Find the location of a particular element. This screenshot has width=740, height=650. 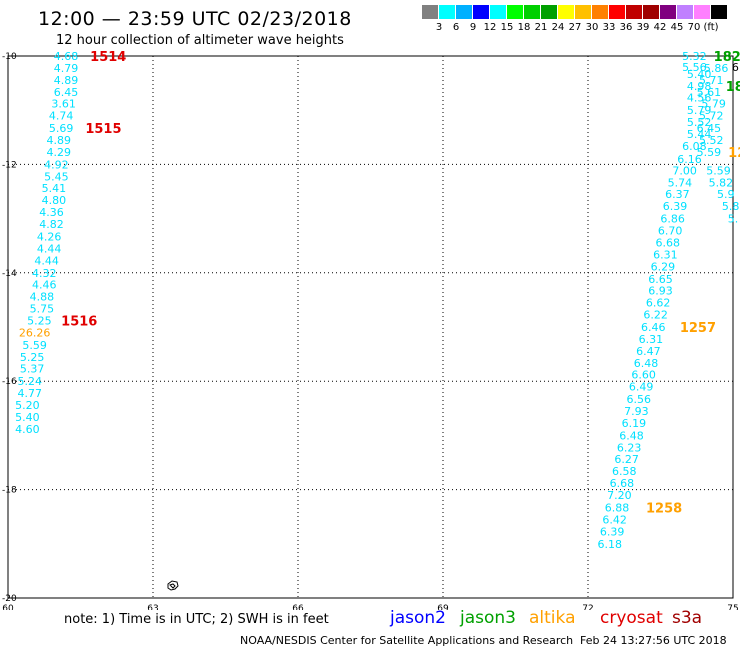

wave-height-value: 4.77 is located at coordinates (30, 393).